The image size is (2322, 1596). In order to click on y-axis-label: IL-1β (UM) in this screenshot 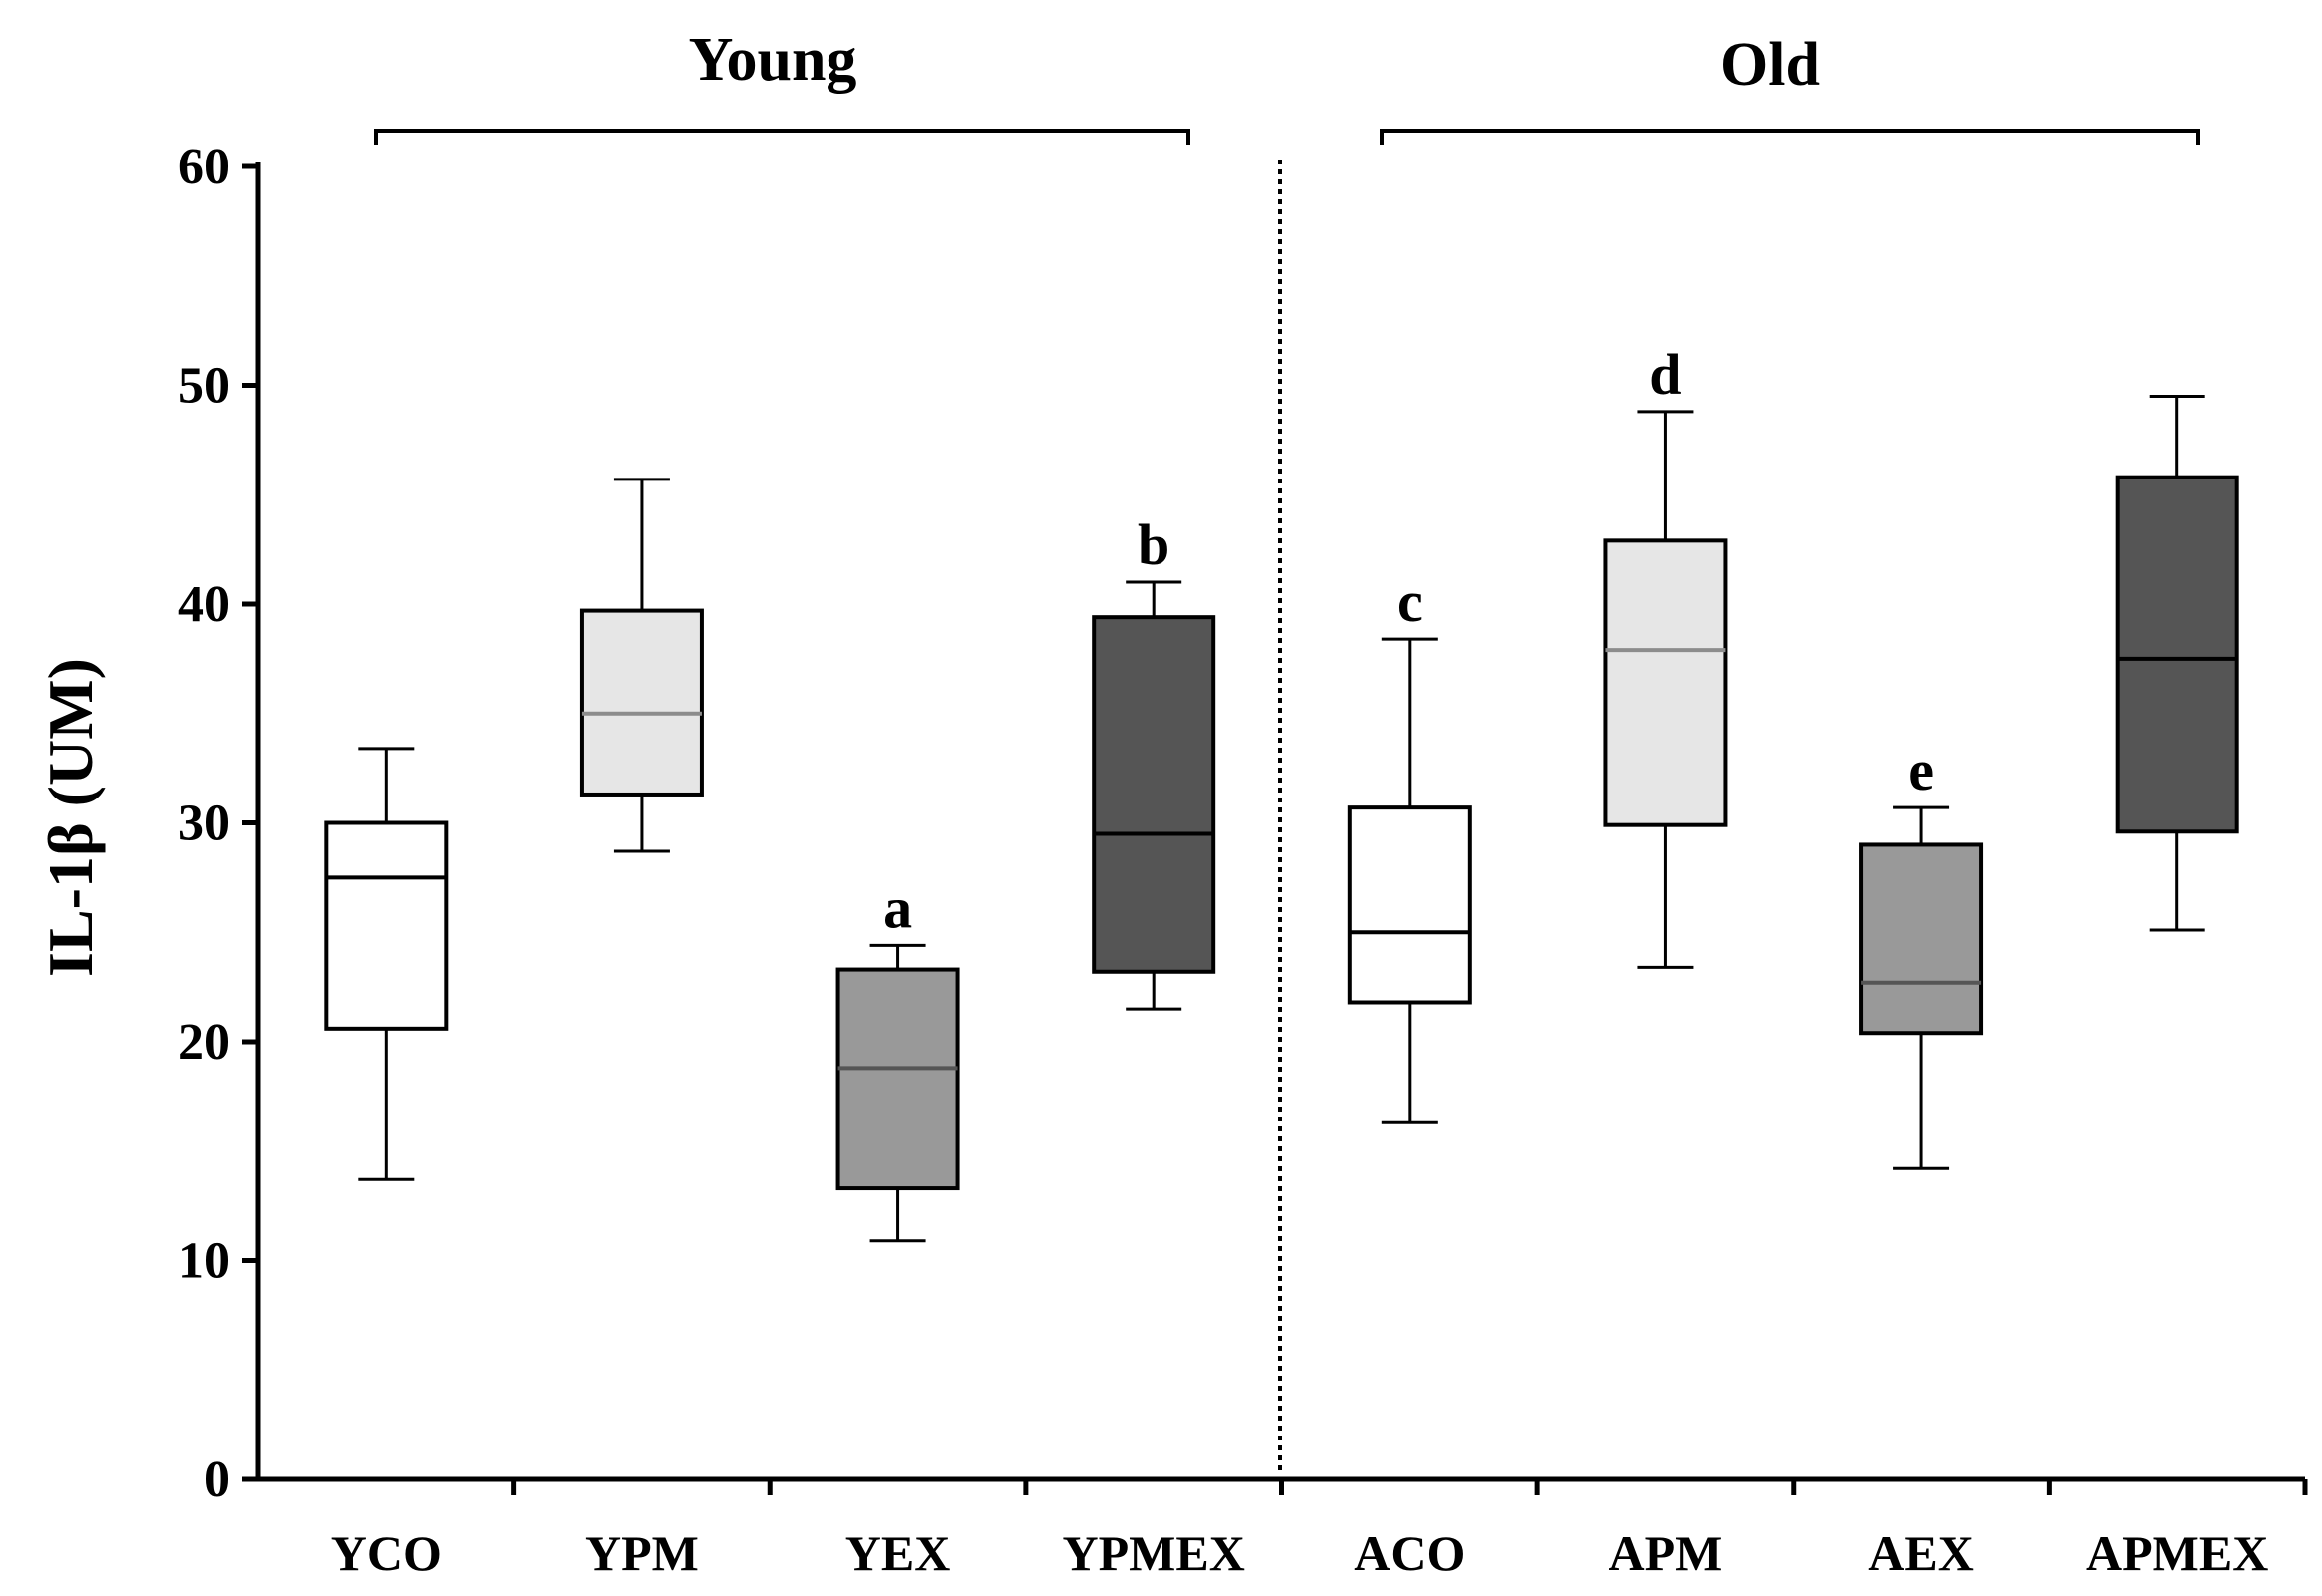, I will do `click(70, 817)`.